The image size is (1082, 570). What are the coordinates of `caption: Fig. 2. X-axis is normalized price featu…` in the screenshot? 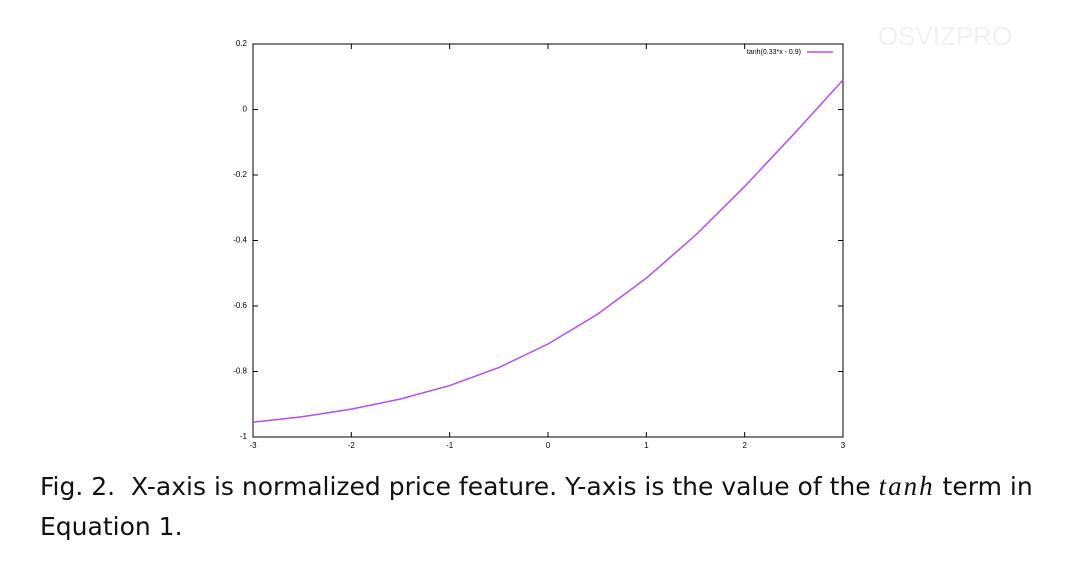 It's located at (545, 506).